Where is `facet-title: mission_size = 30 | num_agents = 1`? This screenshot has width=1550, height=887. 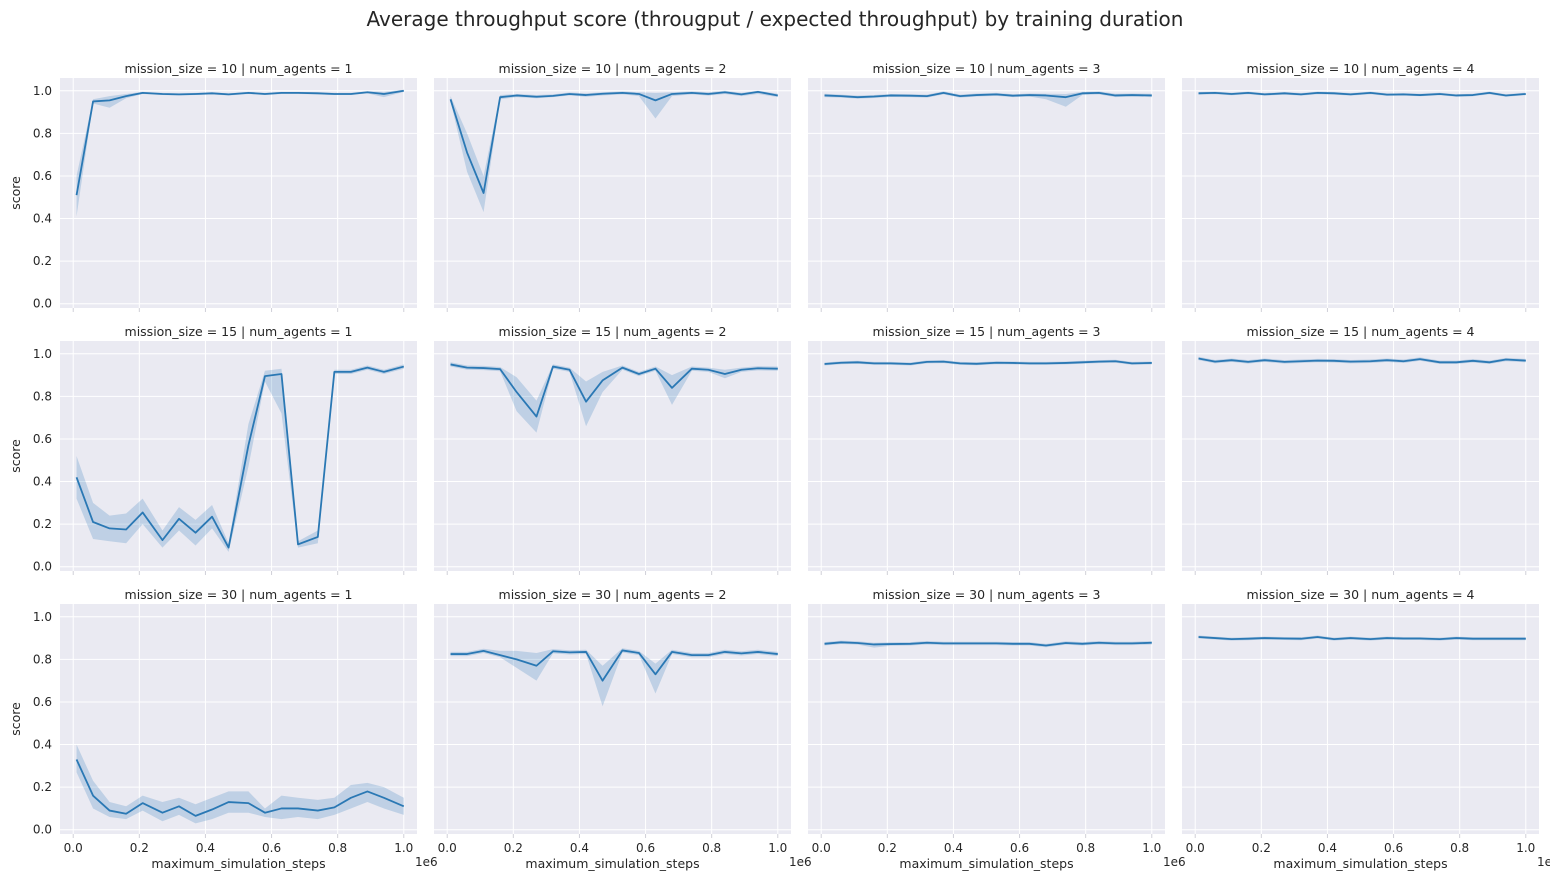 facet-title: mission_size = 30 | num_agents = 1 is located at coordinates (239, 594).